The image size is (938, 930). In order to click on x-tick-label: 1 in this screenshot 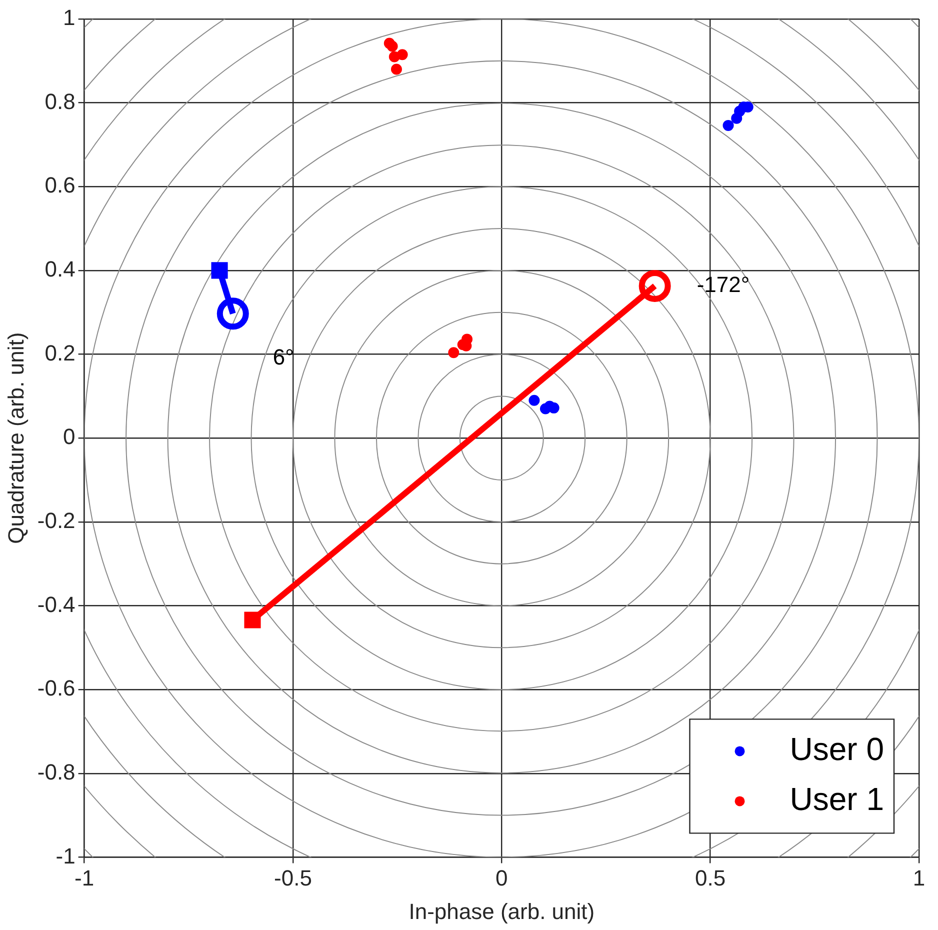, I will do `click(919, 877)`.